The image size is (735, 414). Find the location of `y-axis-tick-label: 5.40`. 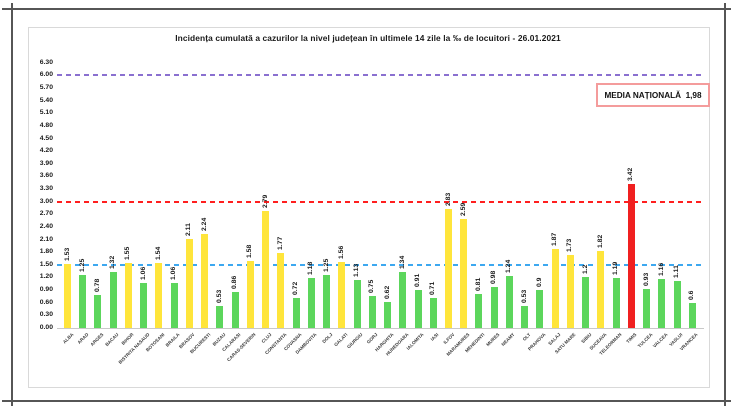

y-axis-tick-label: 5.40 is located at coordinates (46, 100).